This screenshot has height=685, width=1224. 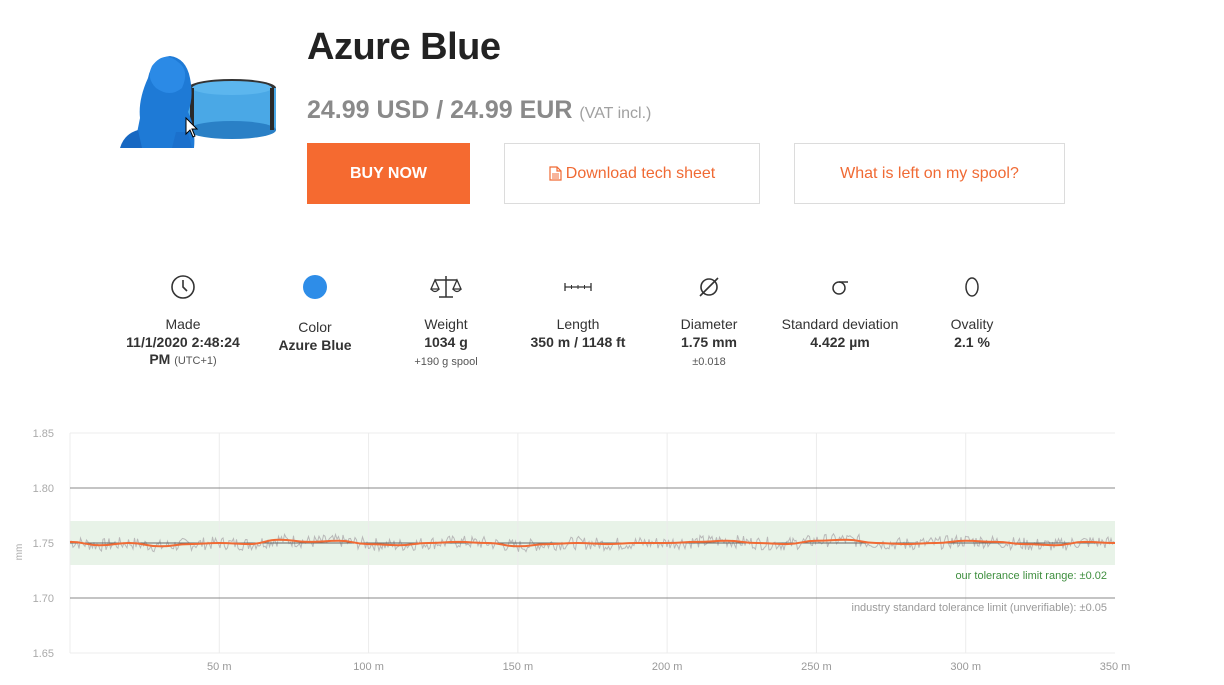 I want to click on y-tick-label: 1.85, so click(x=43, y=434).